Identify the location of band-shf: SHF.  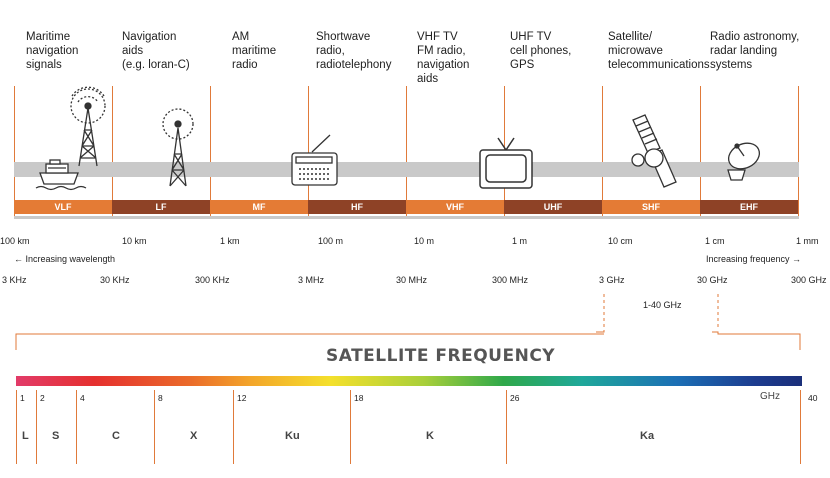
(651, 207).